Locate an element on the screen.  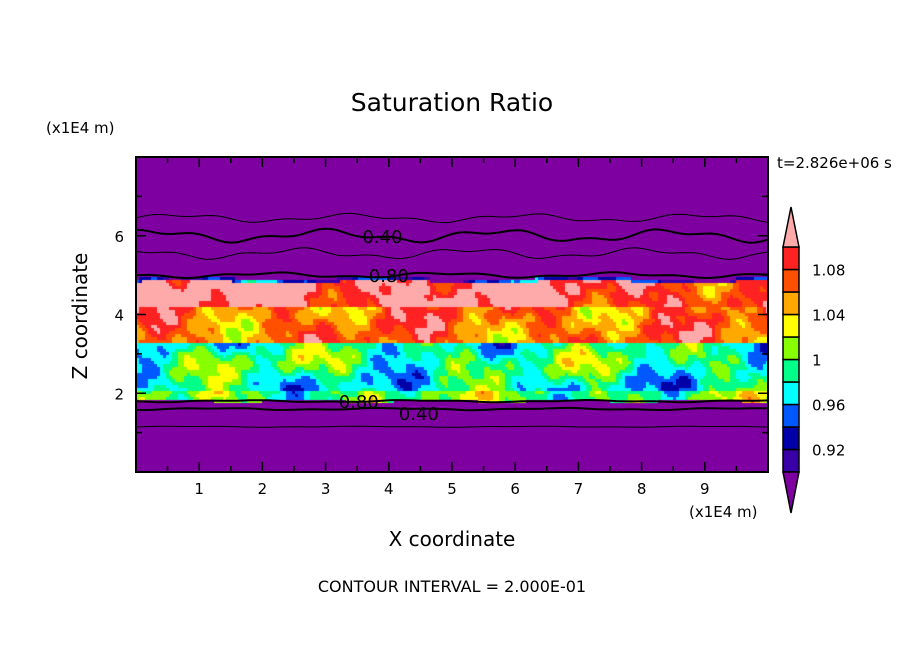
colorbar-over-triangle is located at coordinates (791, 227).